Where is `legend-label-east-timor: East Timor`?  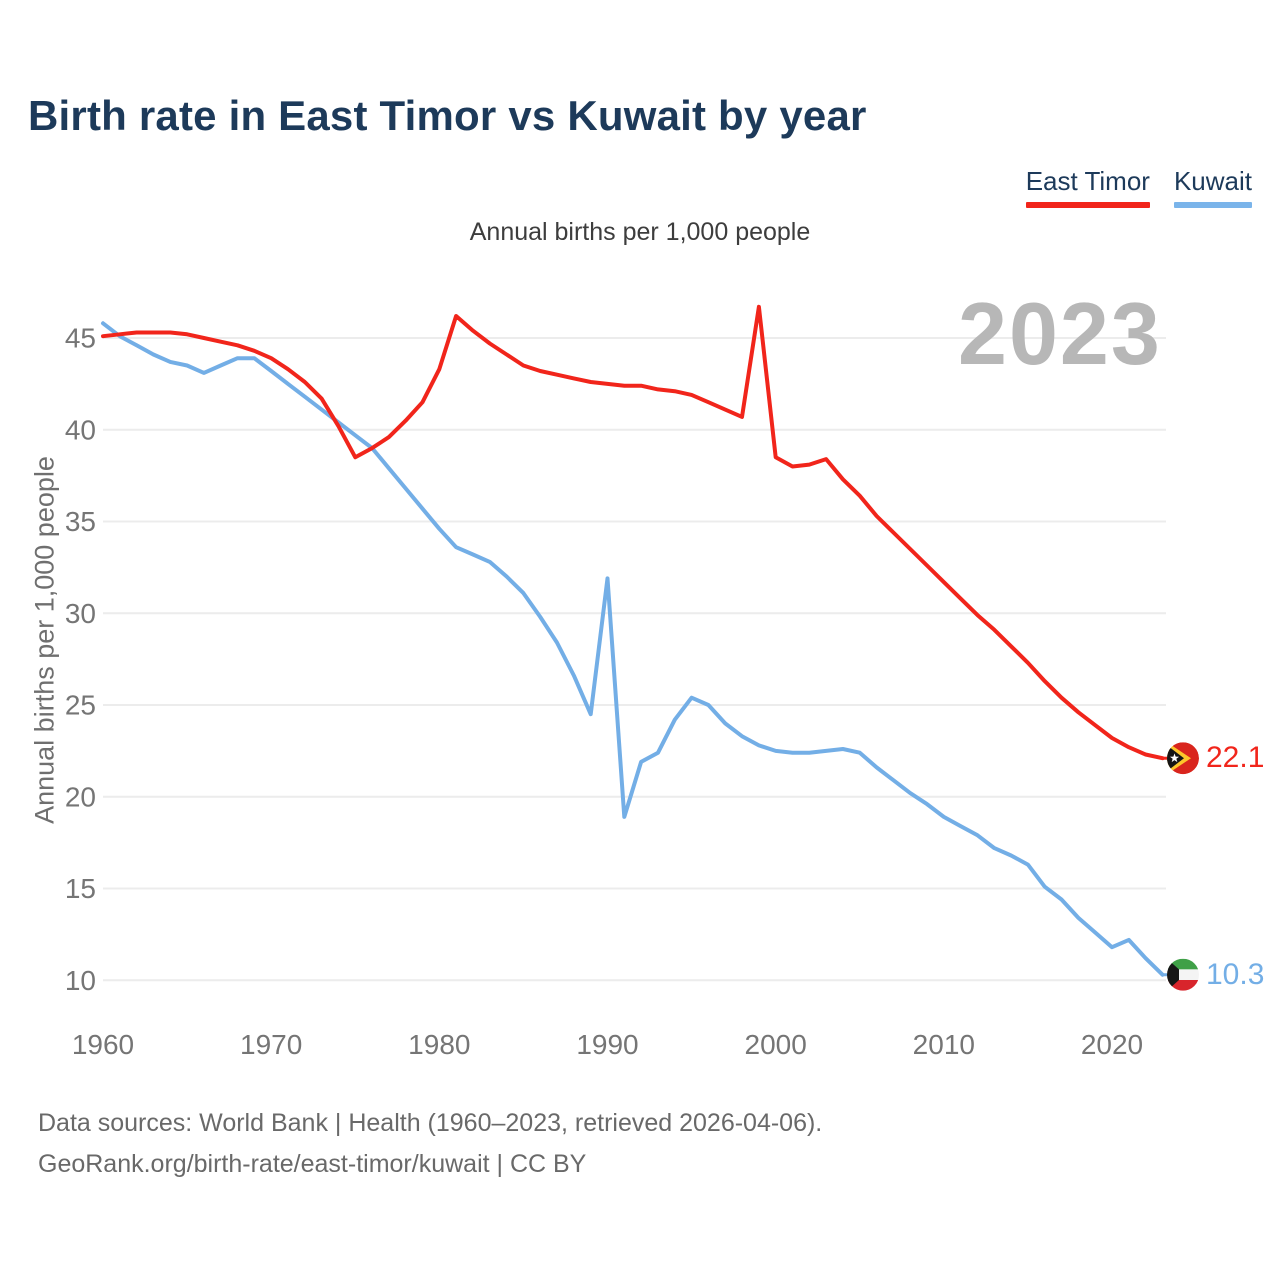
legend-label-east-timor: East Timor is located at coordinates (1087, 181).